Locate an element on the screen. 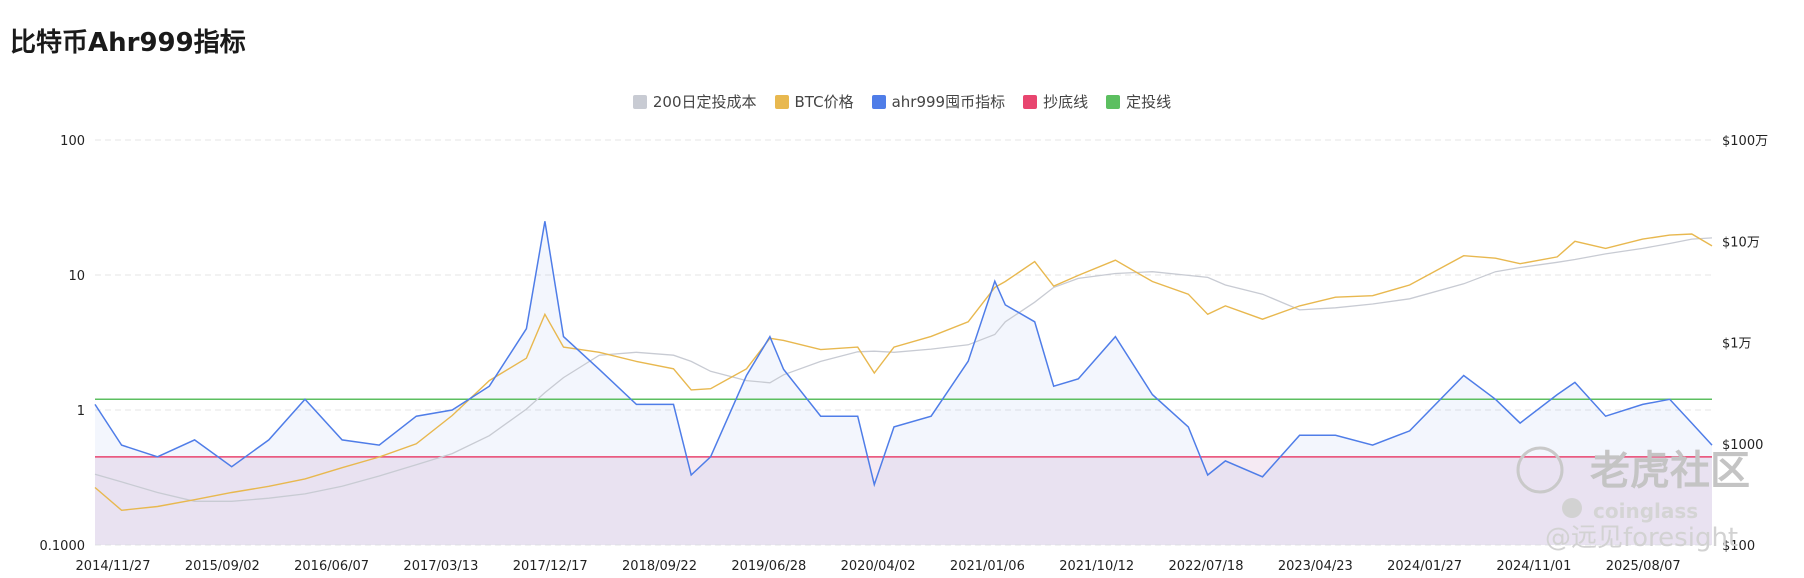 This screenshot has width=1804, height=578. coinglass-watermark-text: coinglass is located at coordinates (1645, 511).